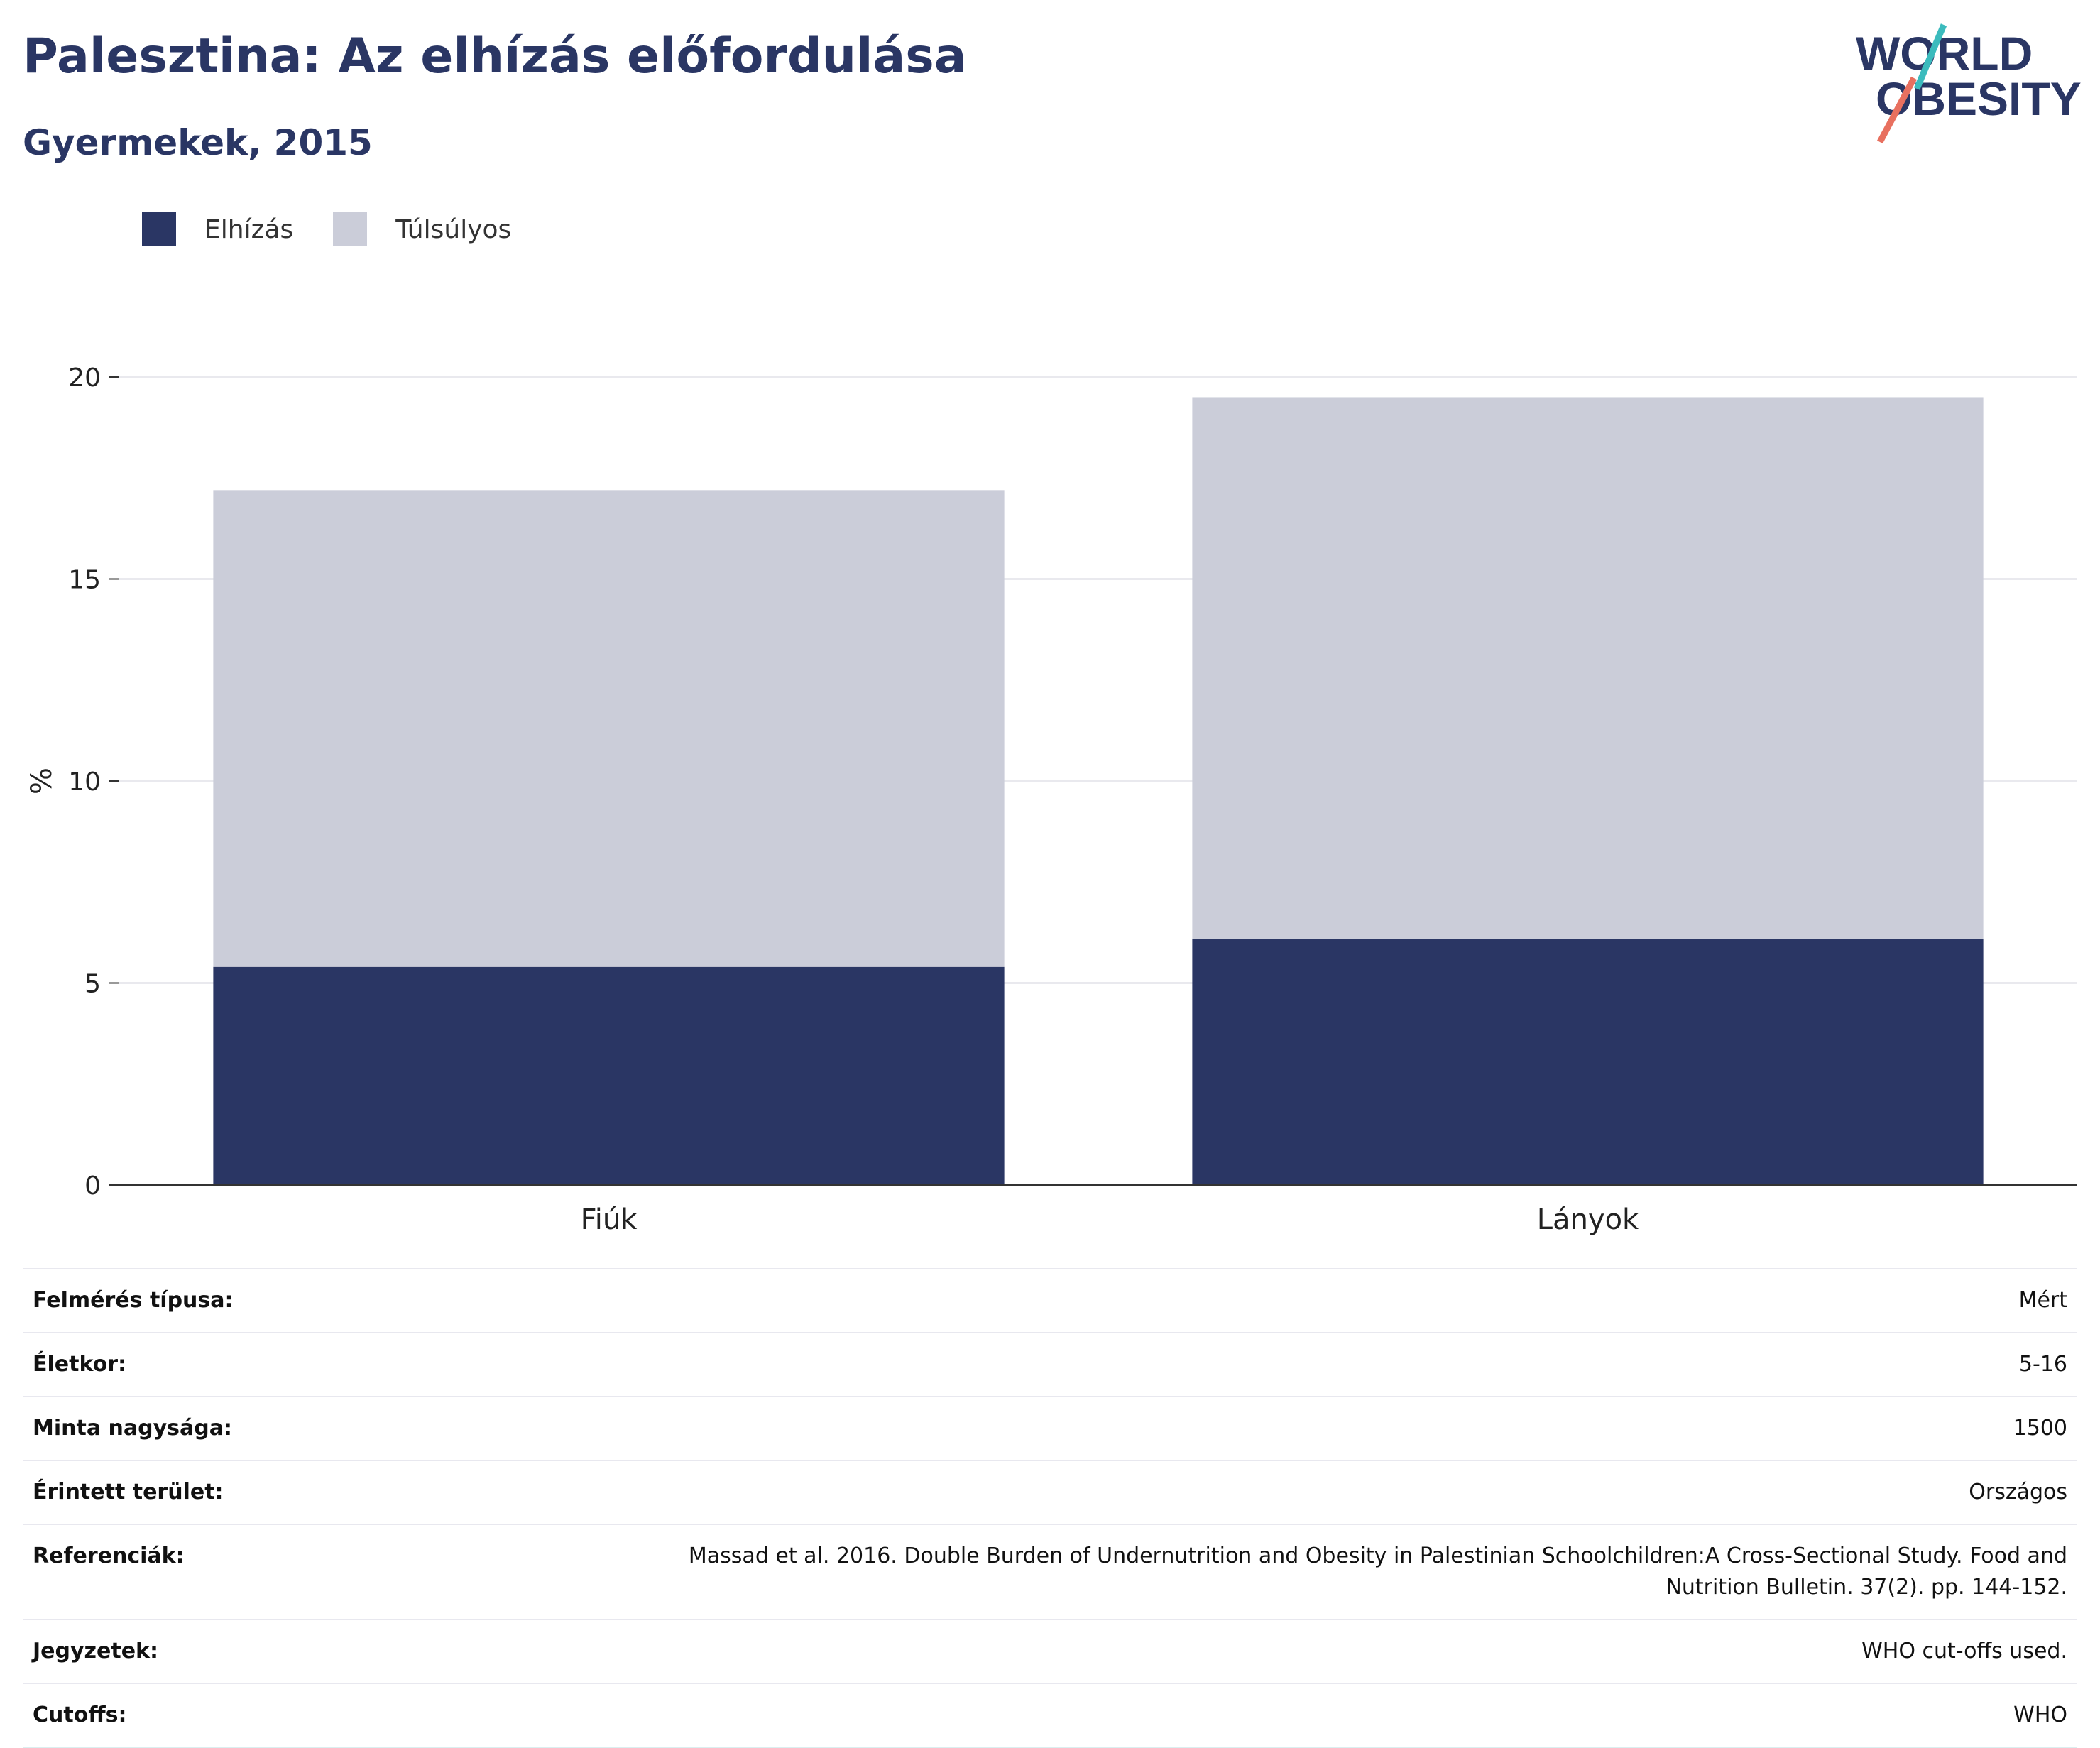  What do you see at coordinates (84, 783) in the screenshot?
I see `y-tick-label: 10` at bounding box center [84, 783].